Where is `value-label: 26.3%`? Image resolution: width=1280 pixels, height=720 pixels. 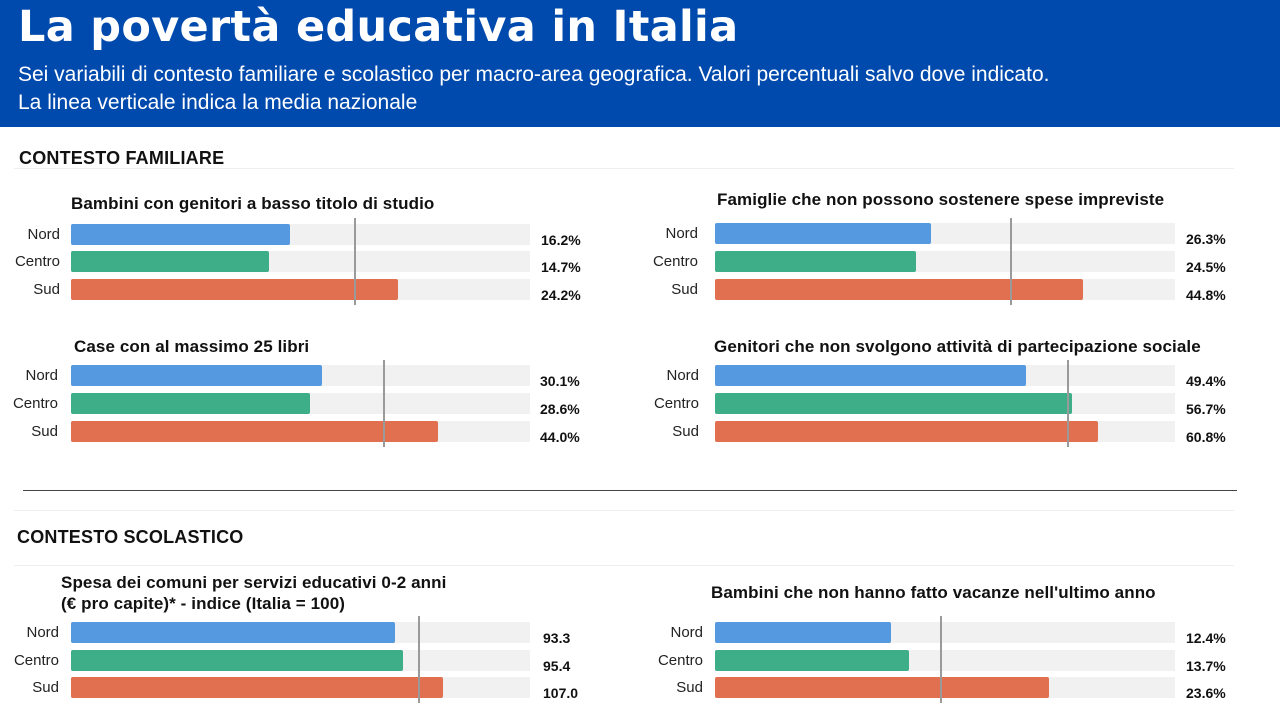
value-label: 26.3% is located at coordinates (1206, 239).